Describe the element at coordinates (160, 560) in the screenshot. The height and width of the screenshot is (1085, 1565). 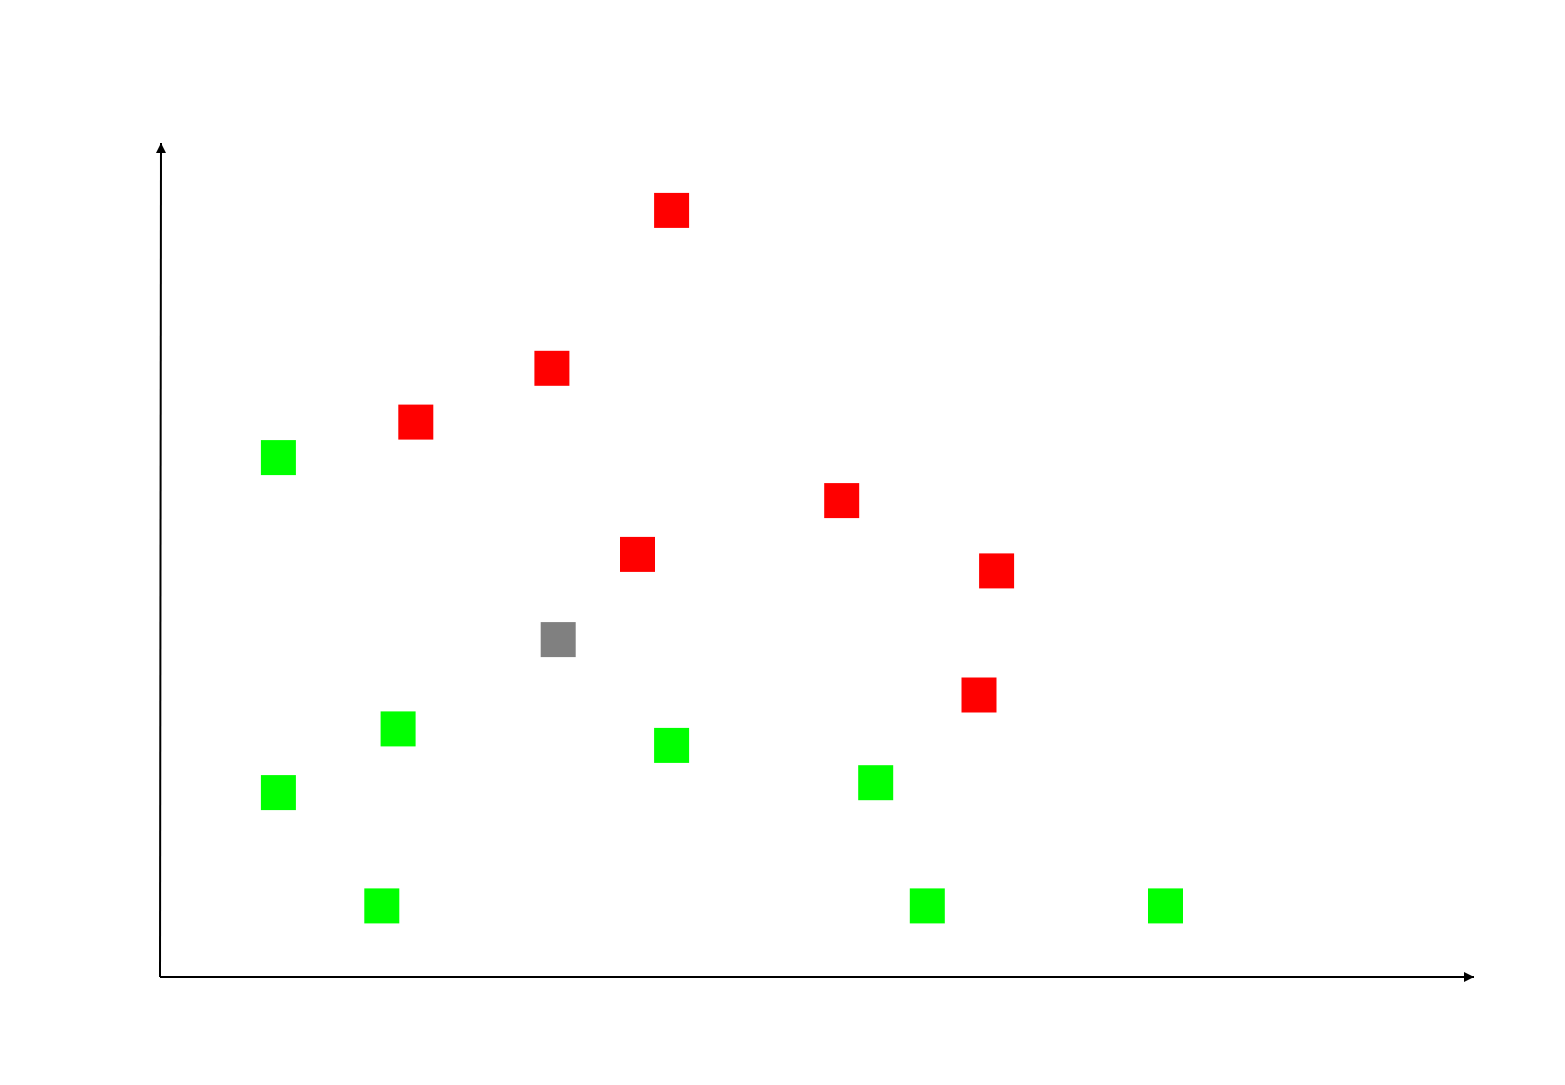
I see `y-axis` at that location.